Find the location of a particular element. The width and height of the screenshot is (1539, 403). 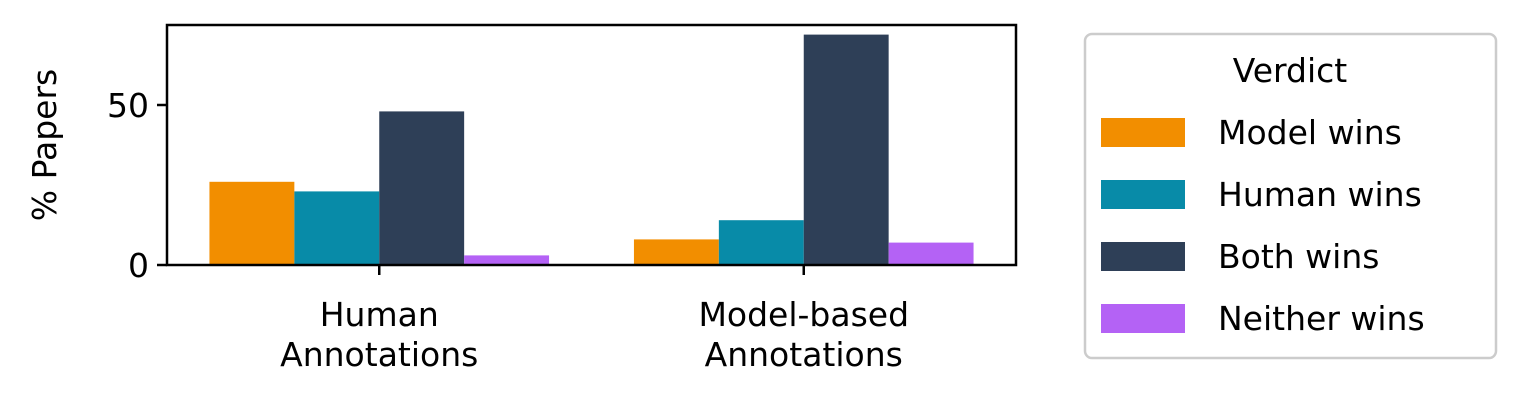

x-tick-label: Human Annotations is located at coordinates (379, 334).